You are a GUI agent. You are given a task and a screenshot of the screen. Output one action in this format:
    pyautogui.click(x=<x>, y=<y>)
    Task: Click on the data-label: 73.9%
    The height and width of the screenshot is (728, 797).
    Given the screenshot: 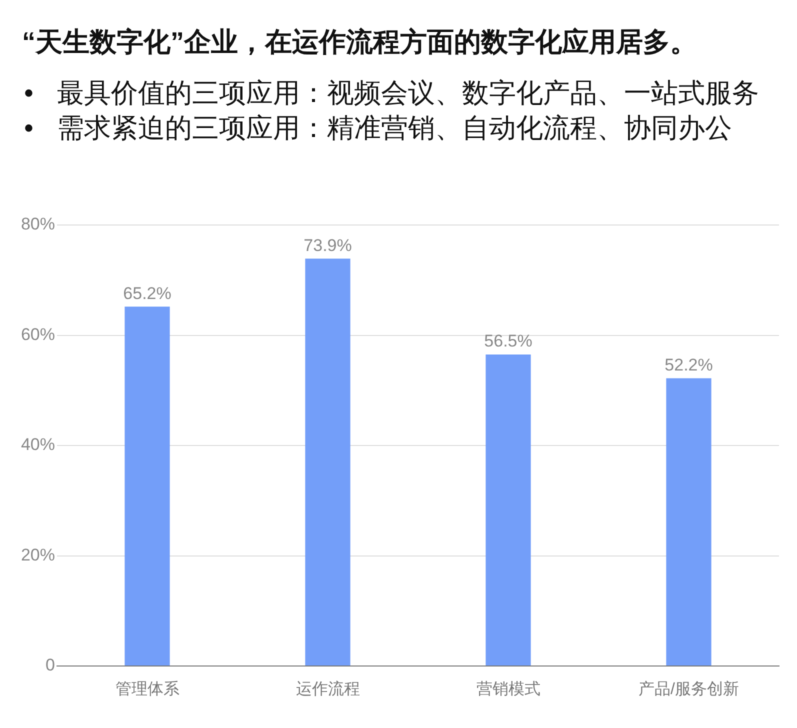 What is the action you would take?
    pyautogui.click(x=328, y=245)
    